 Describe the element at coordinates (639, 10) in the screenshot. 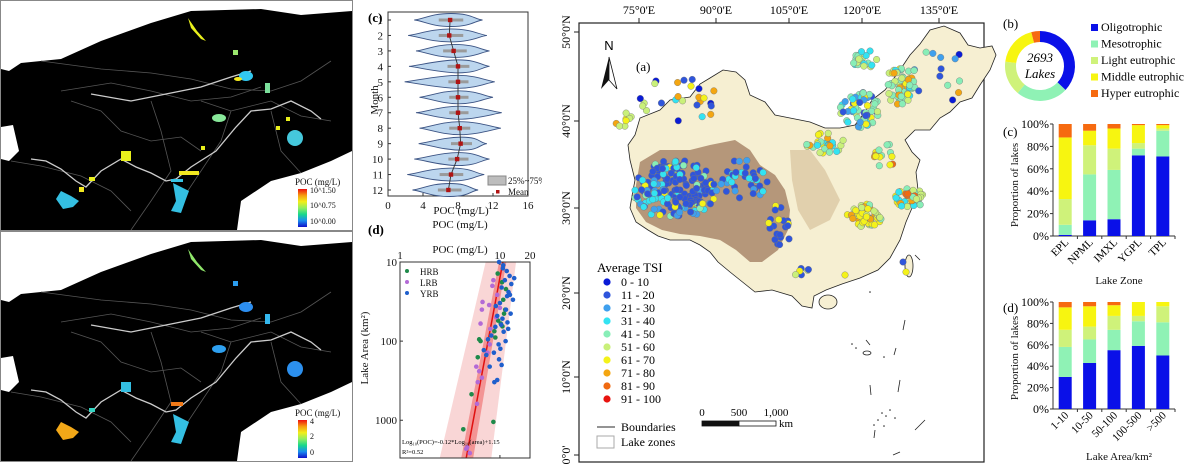

I see `lon-tick-label: 75°0'E` at that location.